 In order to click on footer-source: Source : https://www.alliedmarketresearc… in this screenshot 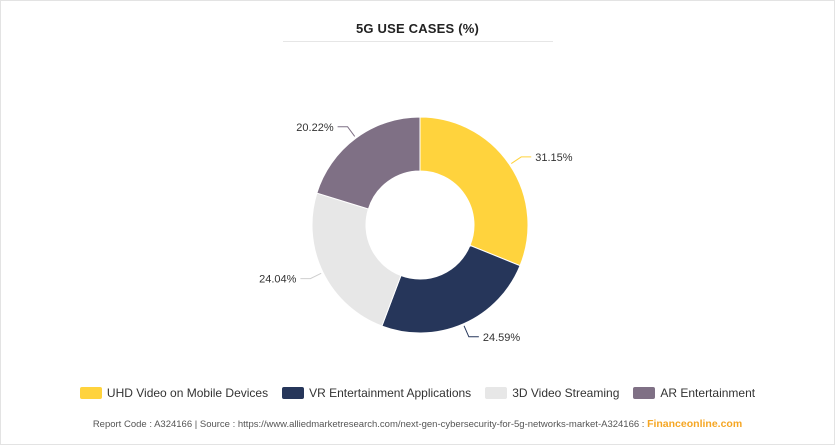, I will do `click(422, 424)`.